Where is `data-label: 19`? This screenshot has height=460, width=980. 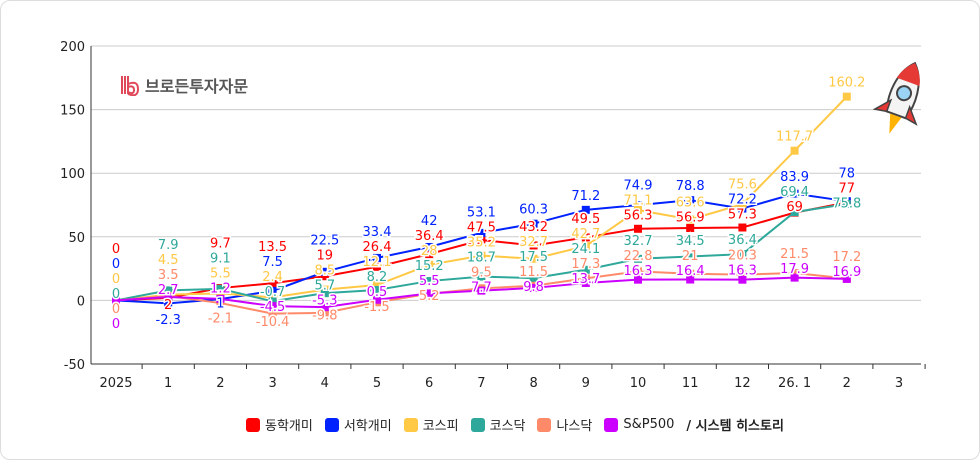 data-label: 19 is located at coordinates (325, 255).